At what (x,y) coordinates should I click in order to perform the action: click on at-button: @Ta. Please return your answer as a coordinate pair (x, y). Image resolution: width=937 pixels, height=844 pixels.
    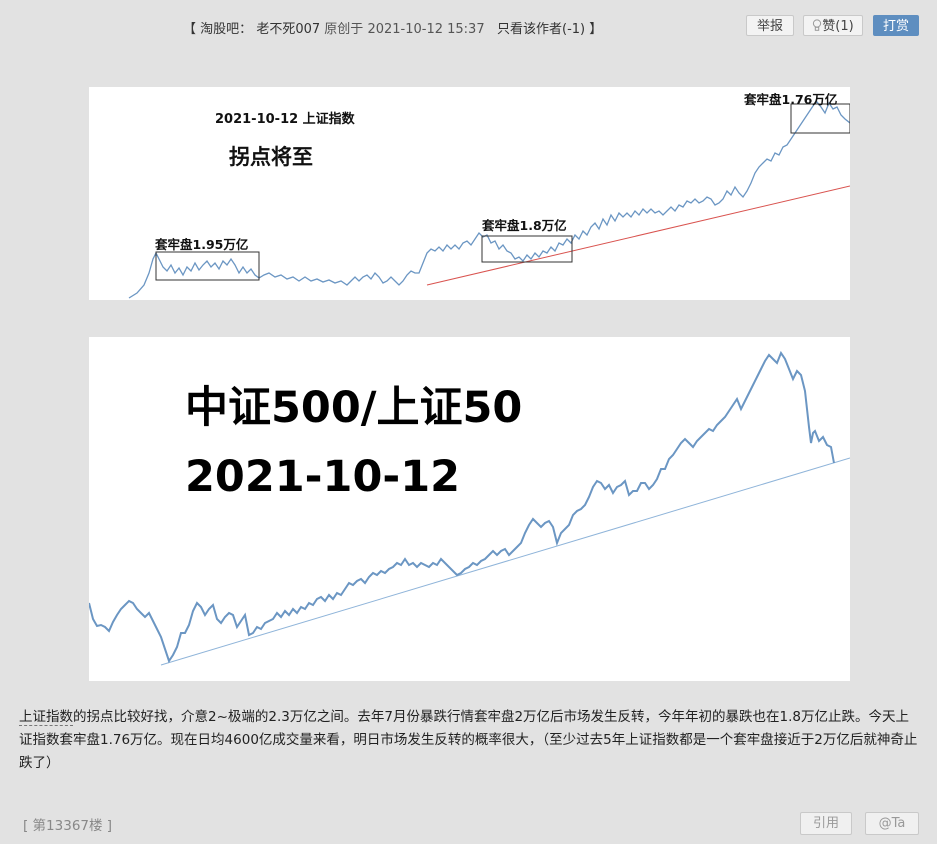
    Looking at the image, I should click on (892, 823).